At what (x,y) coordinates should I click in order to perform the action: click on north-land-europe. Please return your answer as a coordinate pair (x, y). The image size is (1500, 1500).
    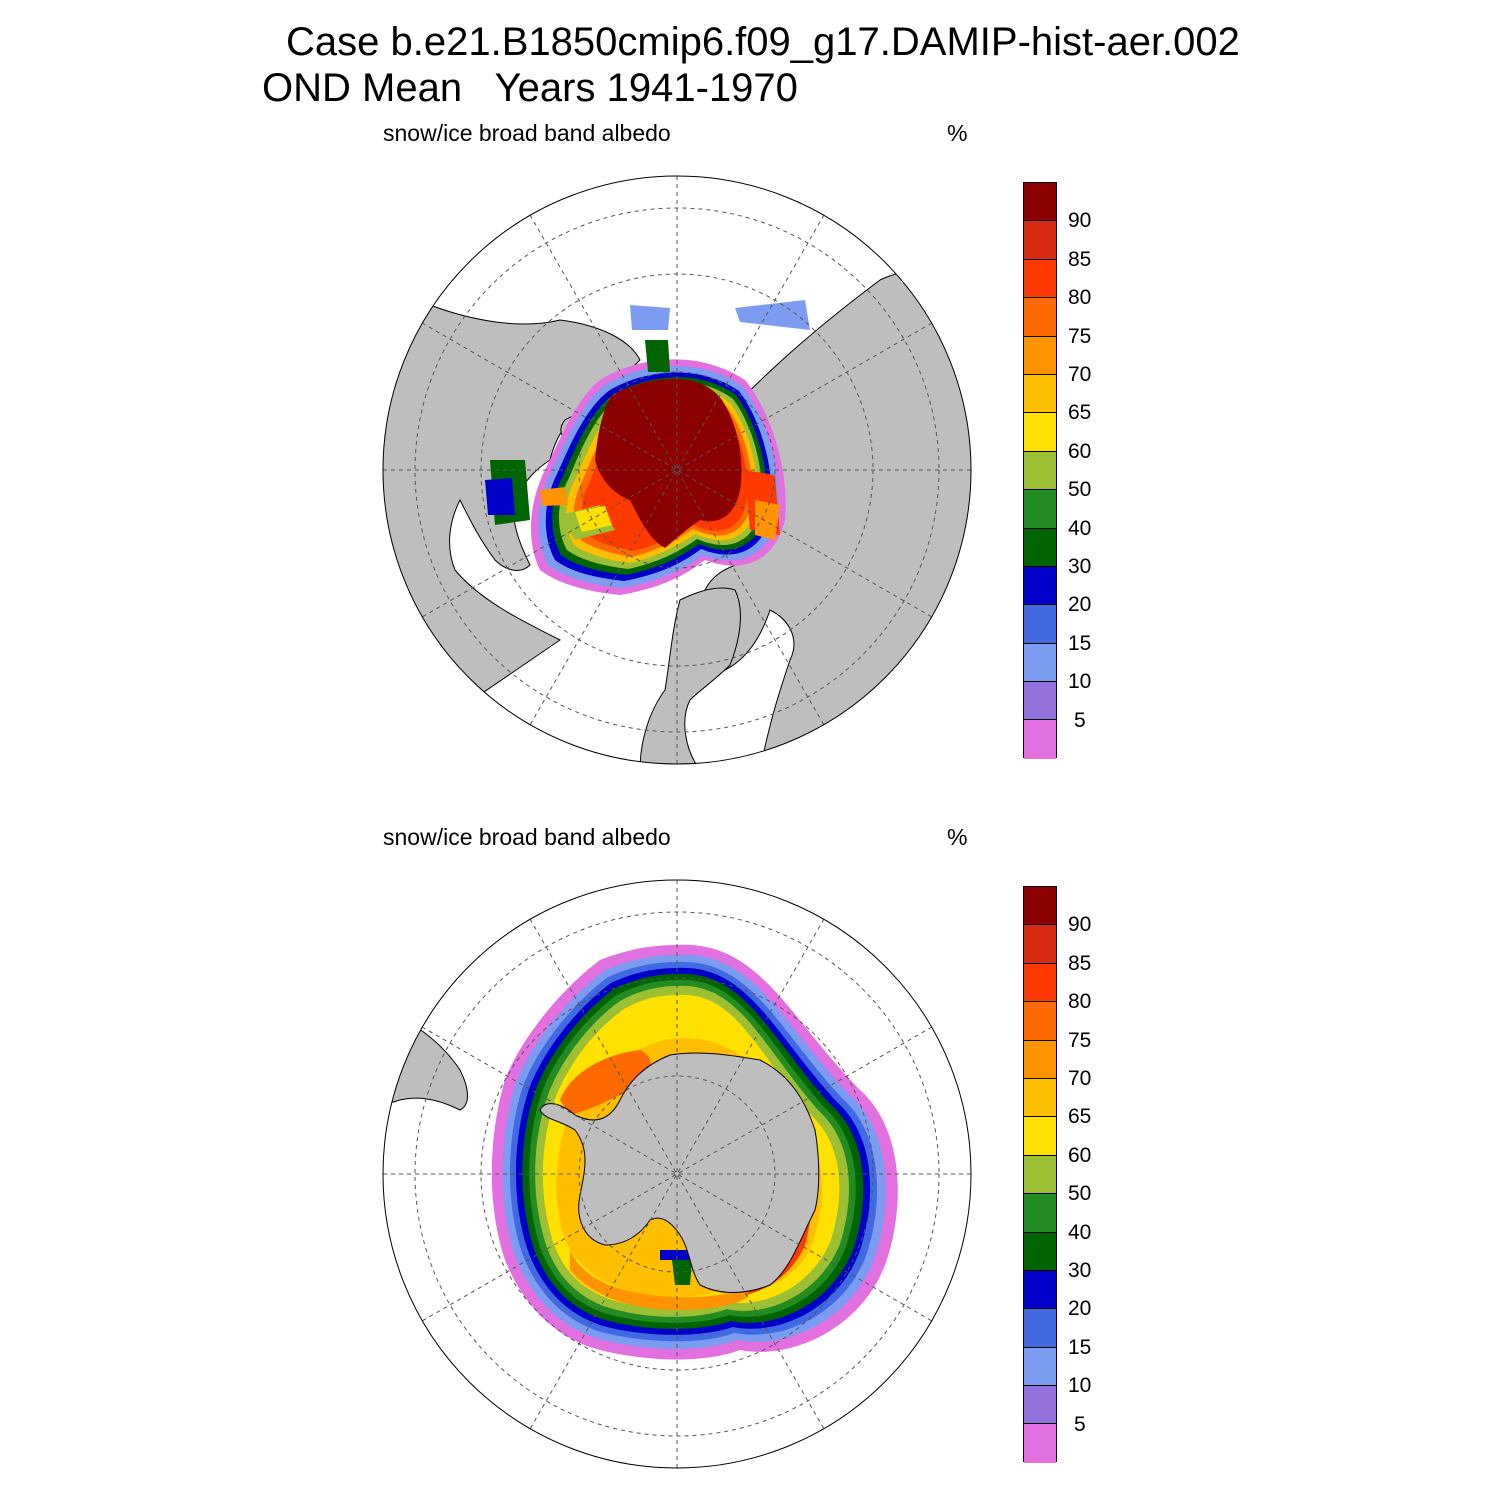
    Looking at the image, I should click on (690, 675).